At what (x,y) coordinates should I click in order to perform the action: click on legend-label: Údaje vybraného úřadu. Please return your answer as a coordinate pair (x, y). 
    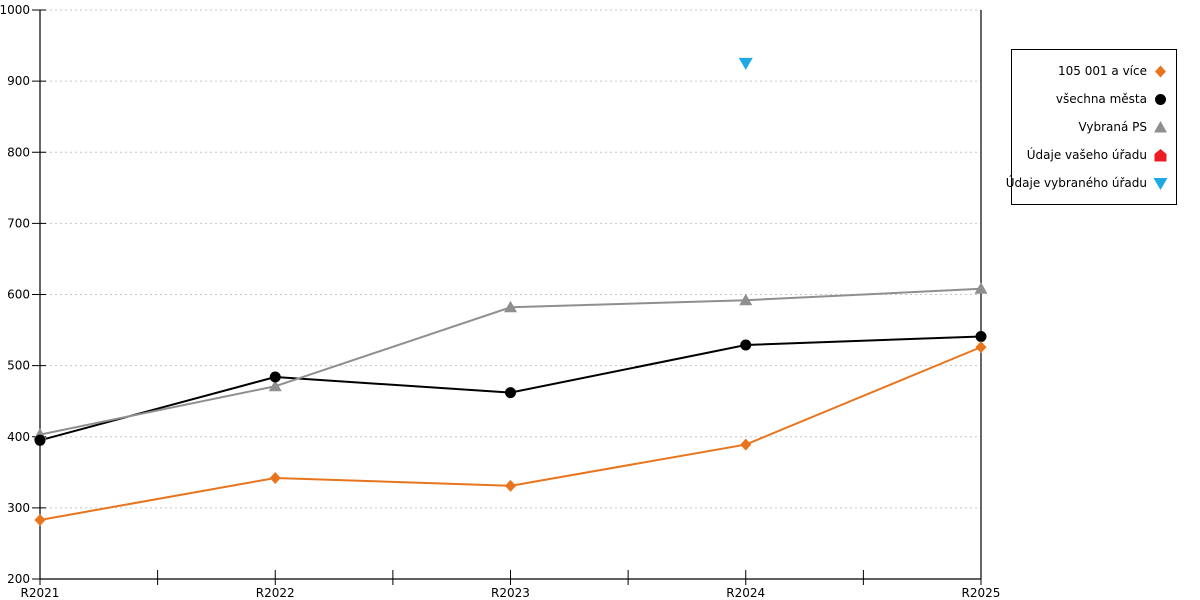
    Looking at the image, I should click on (1076, 183).